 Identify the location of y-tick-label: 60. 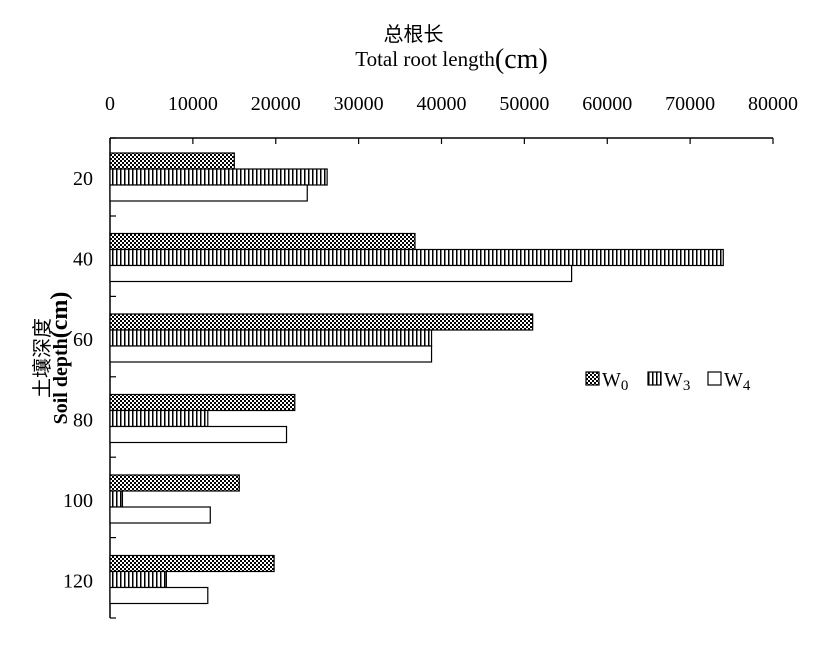
(83, 340).